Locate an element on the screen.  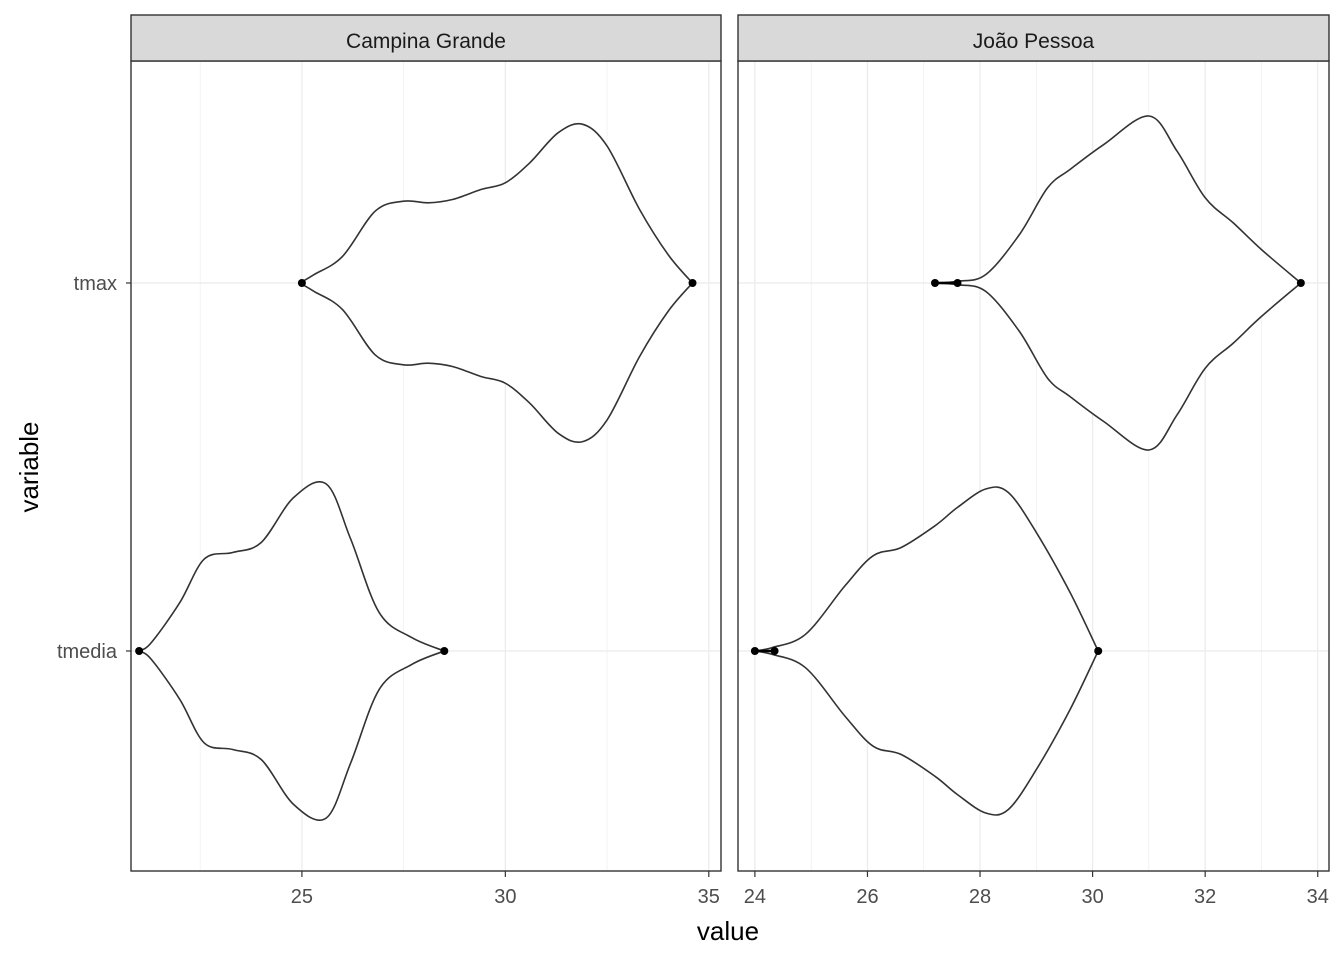
x-tick-label: 32 is located at coordinates (1205, 897).